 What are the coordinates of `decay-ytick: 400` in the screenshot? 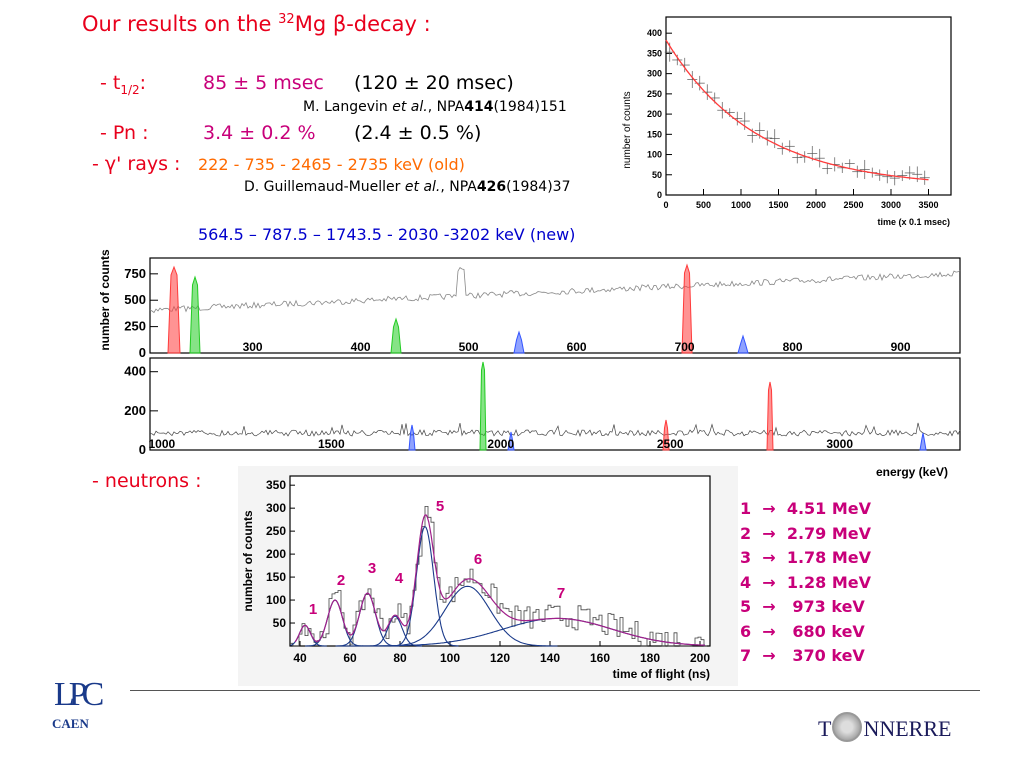 It's located at (654, 33).